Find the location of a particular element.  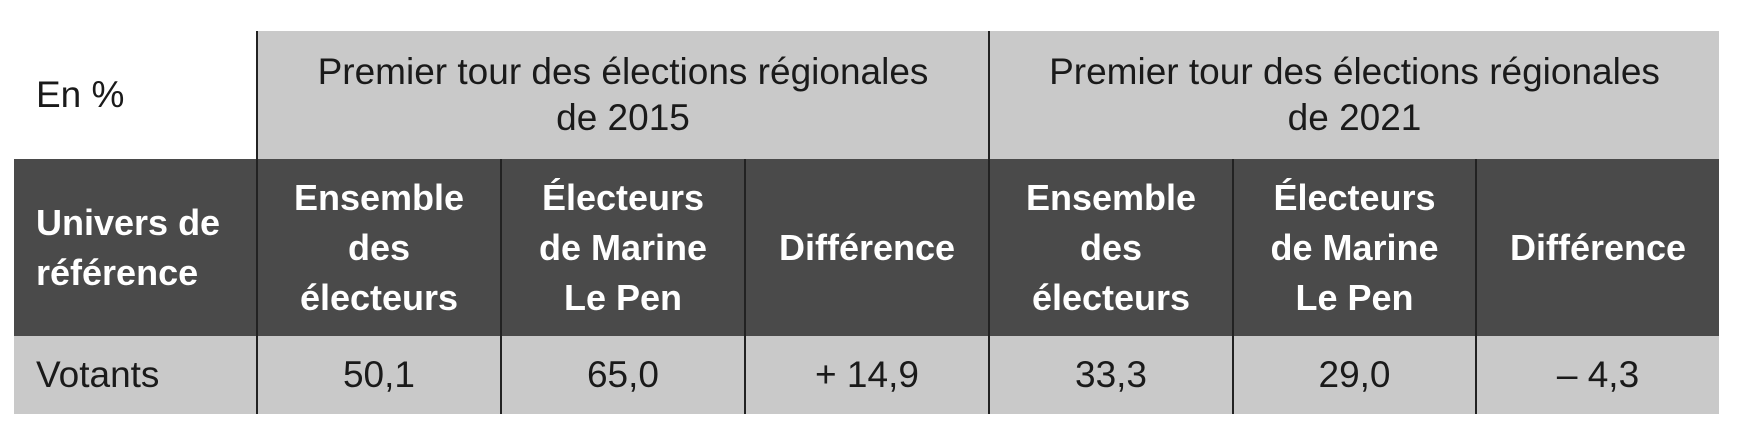

column-header: Univers de référence is located at coordinates (135, 247).